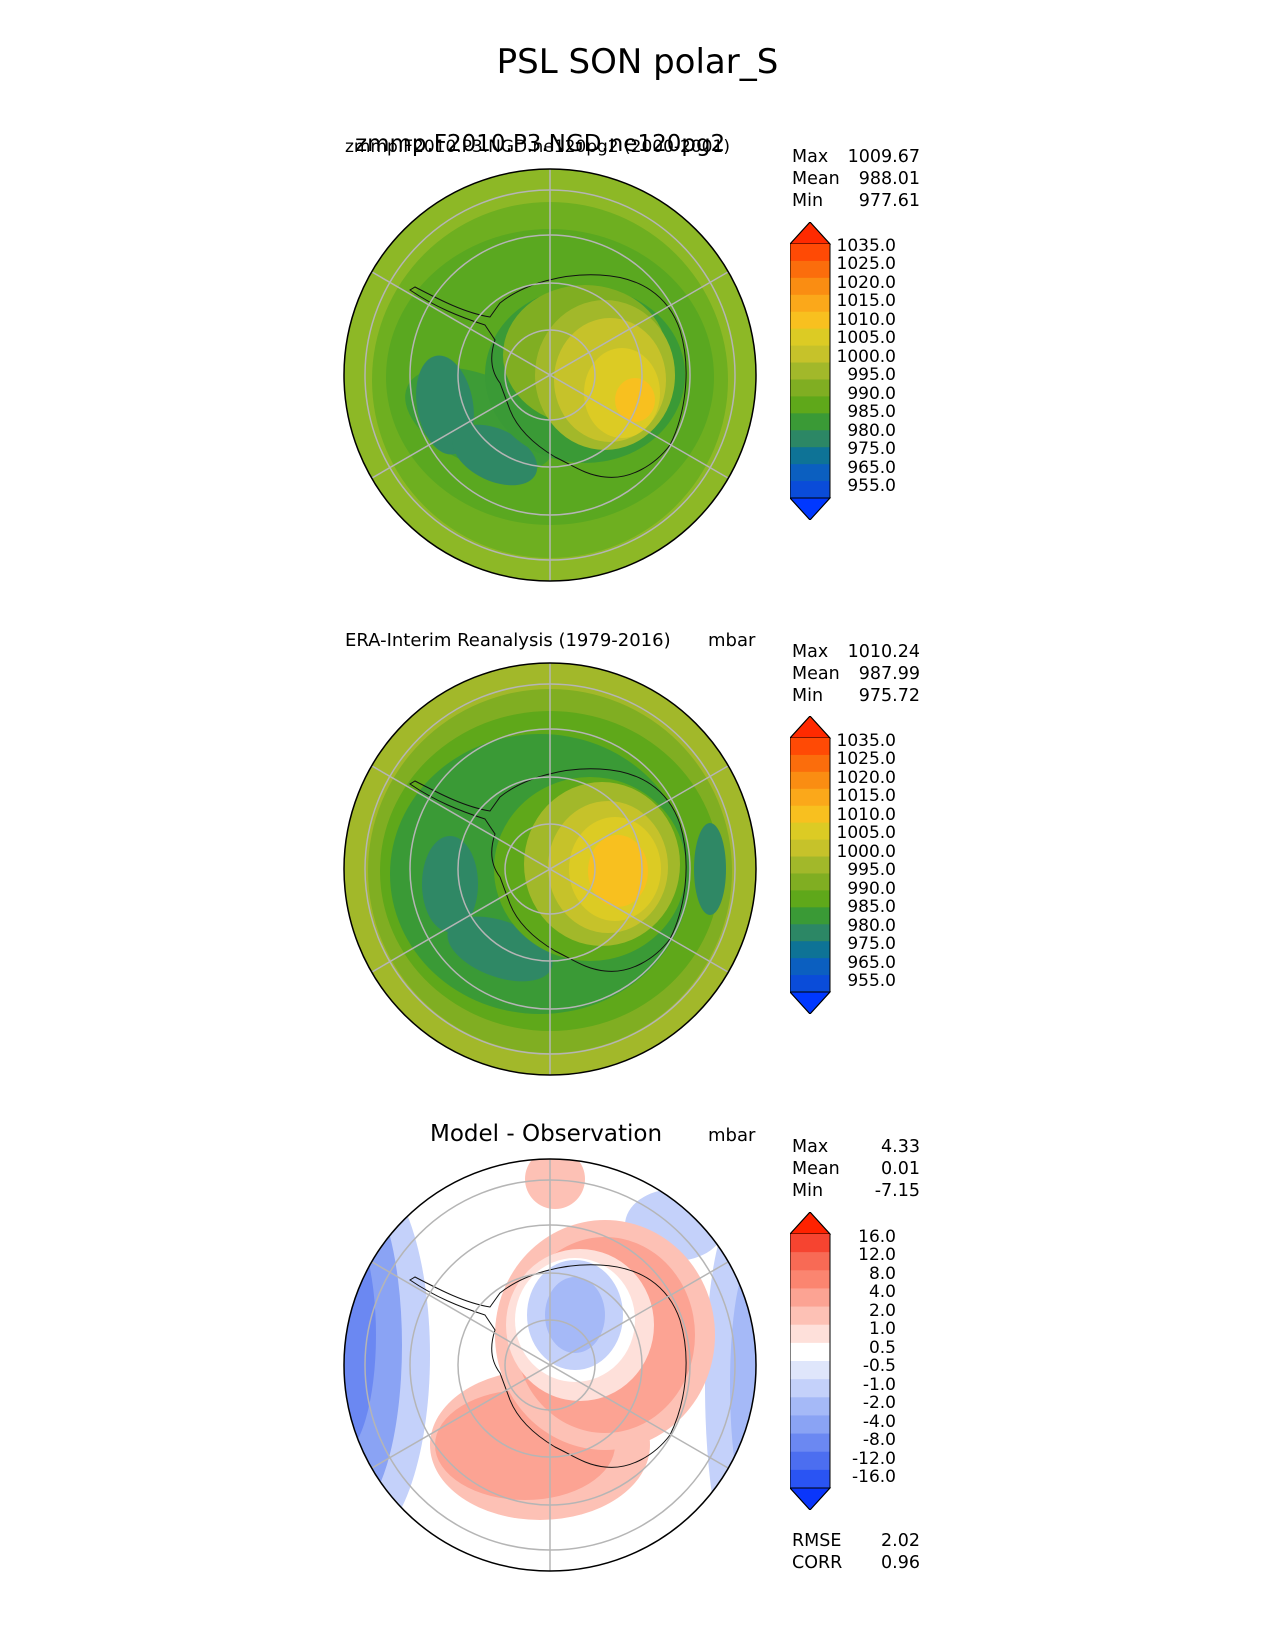 The width and height of the screenshot is (1275, 1650). Describe the element at coordinates (871, 393) in the screenshot. I see `colorbar-tick-label: 990.0` at that location.